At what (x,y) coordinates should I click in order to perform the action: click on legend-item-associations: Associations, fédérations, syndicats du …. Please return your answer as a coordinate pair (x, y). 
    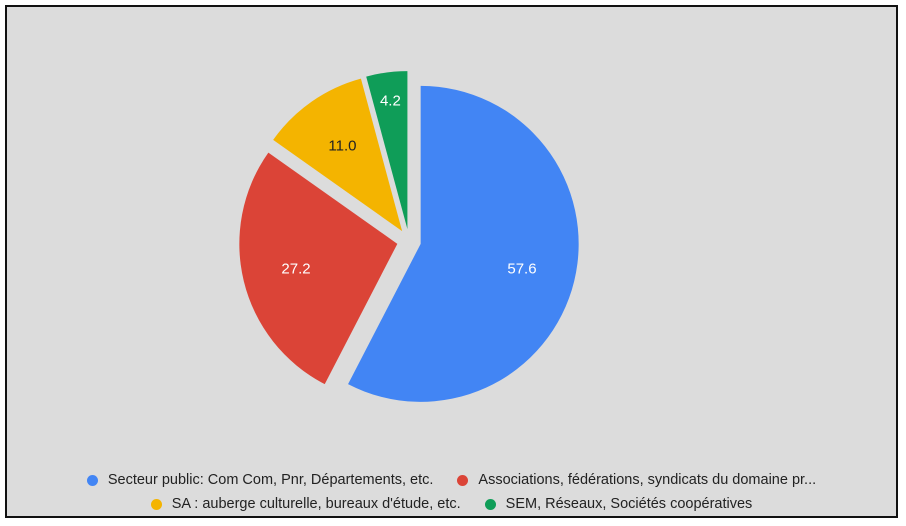
    Looking at the image, I should click on (636, 480).